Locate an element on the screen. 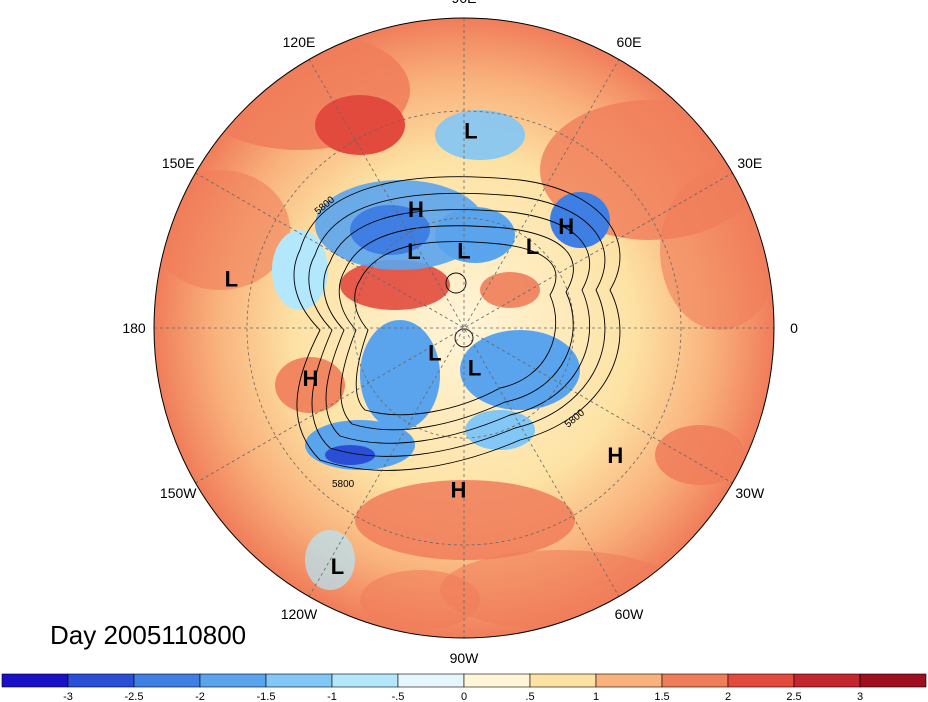 This screenshot has height=702, width=928. high-center-2: H is located at coordinates (566, 226).